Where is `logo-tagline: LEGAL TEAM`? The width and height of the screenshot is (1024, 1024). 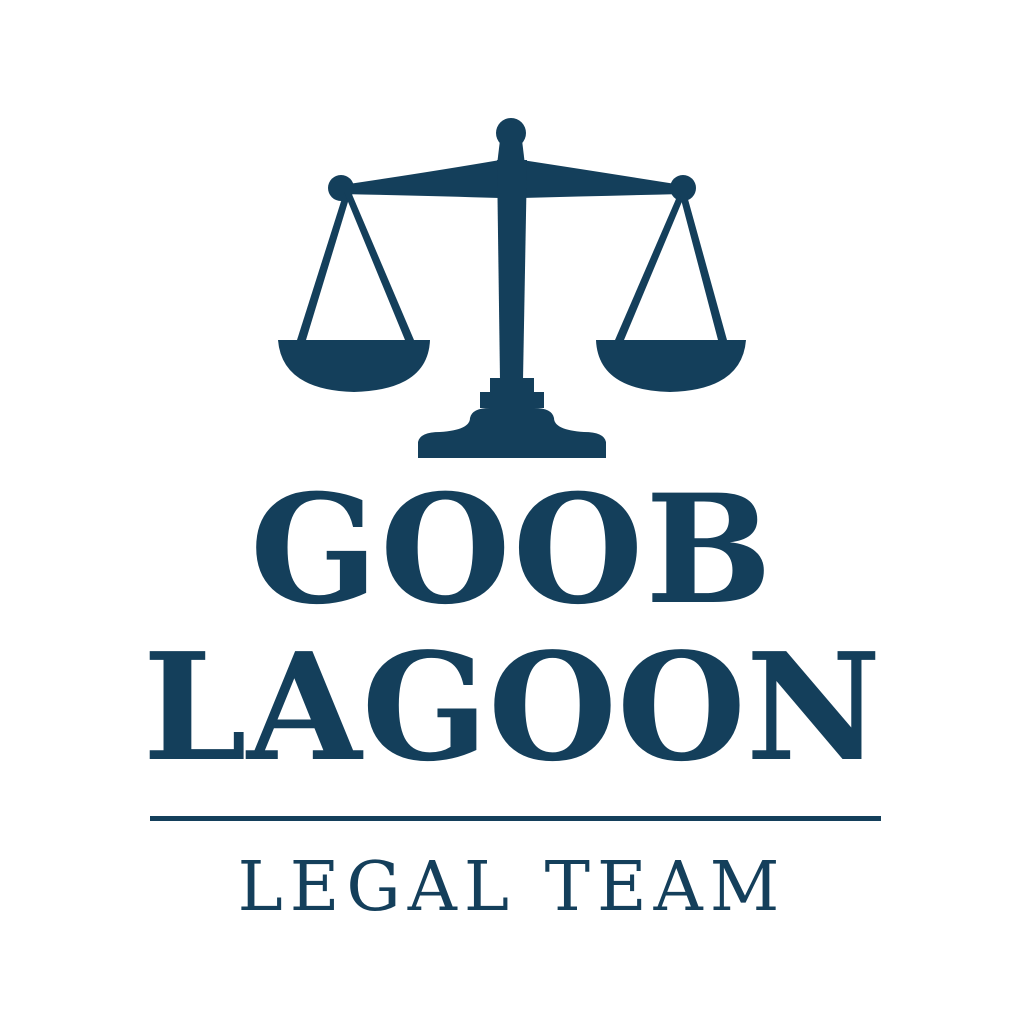
logo-tagline: LEGAL TEAM is located at coordinates (512, 887).